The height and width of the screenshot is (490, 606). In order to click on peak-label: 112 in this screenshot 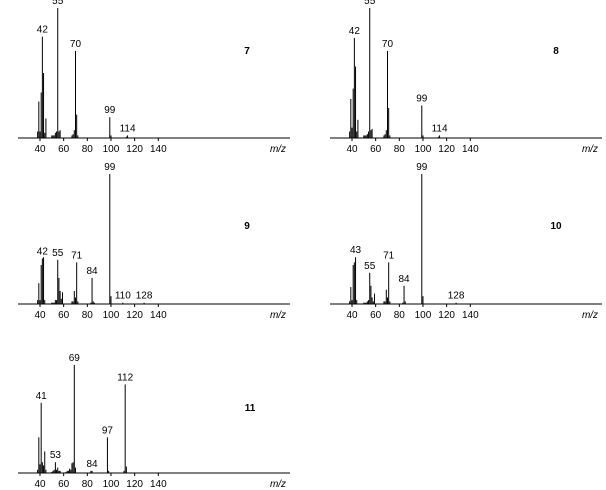, I will do `click(125, 377)`.